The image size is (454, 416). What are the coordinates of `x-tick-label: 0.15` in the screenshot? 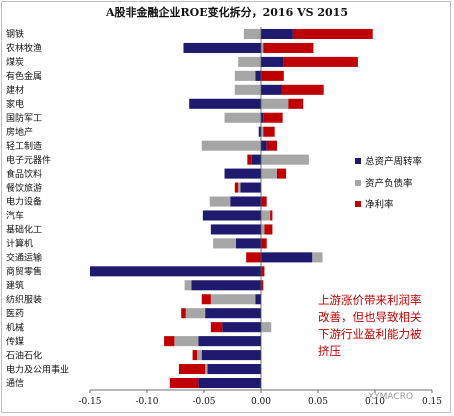 It's located at (432, 402).